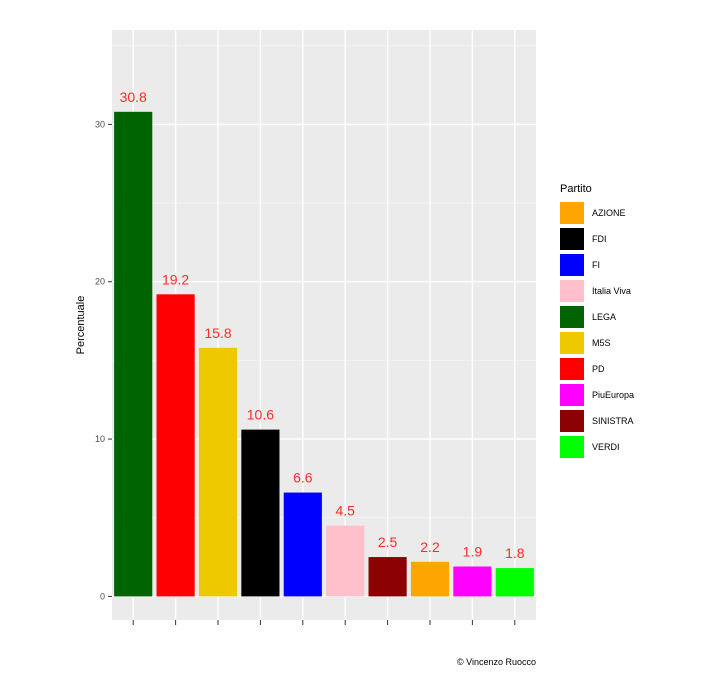  I want to click on bar-value-label: 15.8, so click(217, 333).